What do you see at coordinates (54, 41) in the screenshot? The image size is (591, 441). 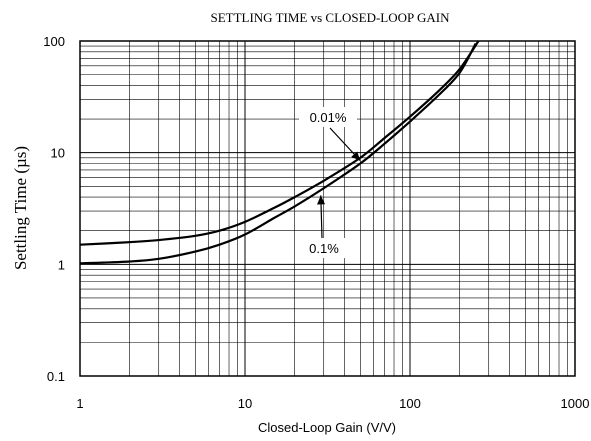 I see `y-tick-label: 100` at bounding box center [54, 41].